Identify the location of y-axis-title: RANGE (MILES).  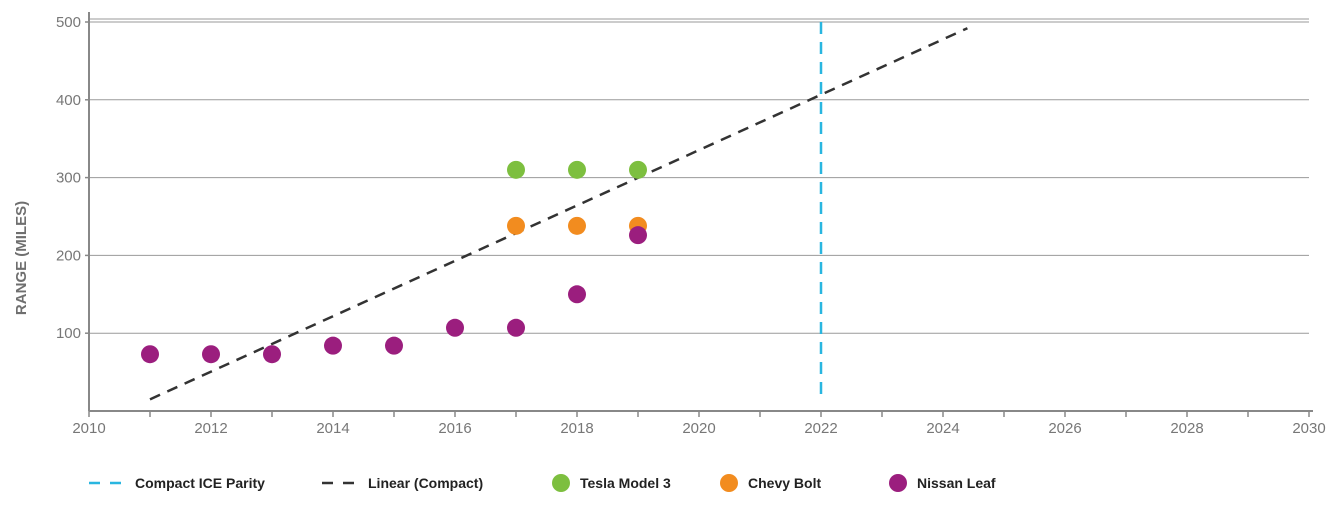
(21, 258).